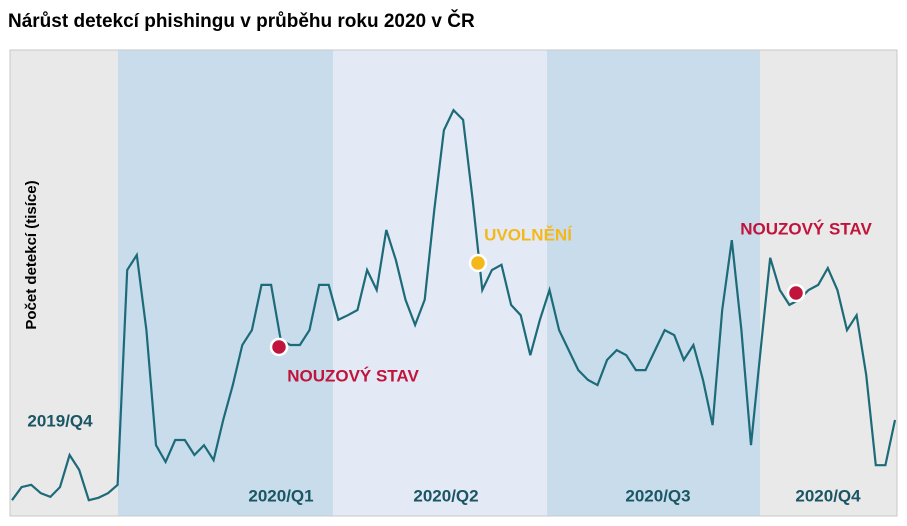  What do you see at coordinates (60, 420) in the screenshot?
I see `quarter-label: 2019/Q4` at bounding box center [60, 420].